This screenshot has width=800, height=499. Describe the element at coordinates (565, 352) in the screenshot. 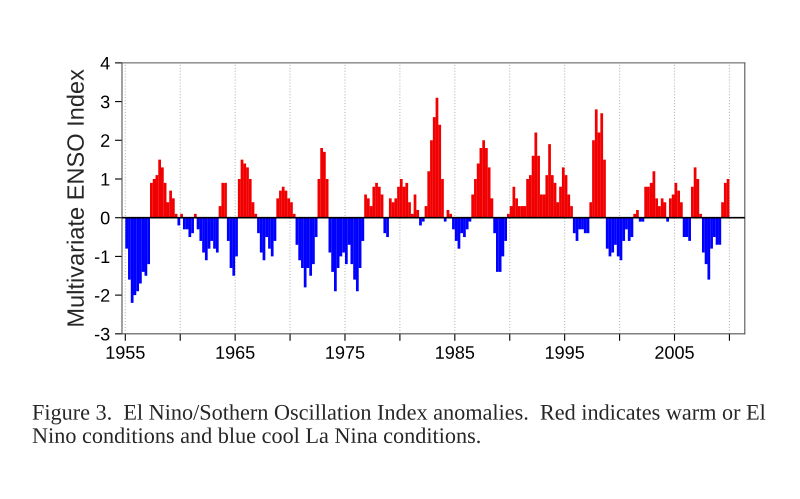

I see `x-tick-label: 1995` at that location.